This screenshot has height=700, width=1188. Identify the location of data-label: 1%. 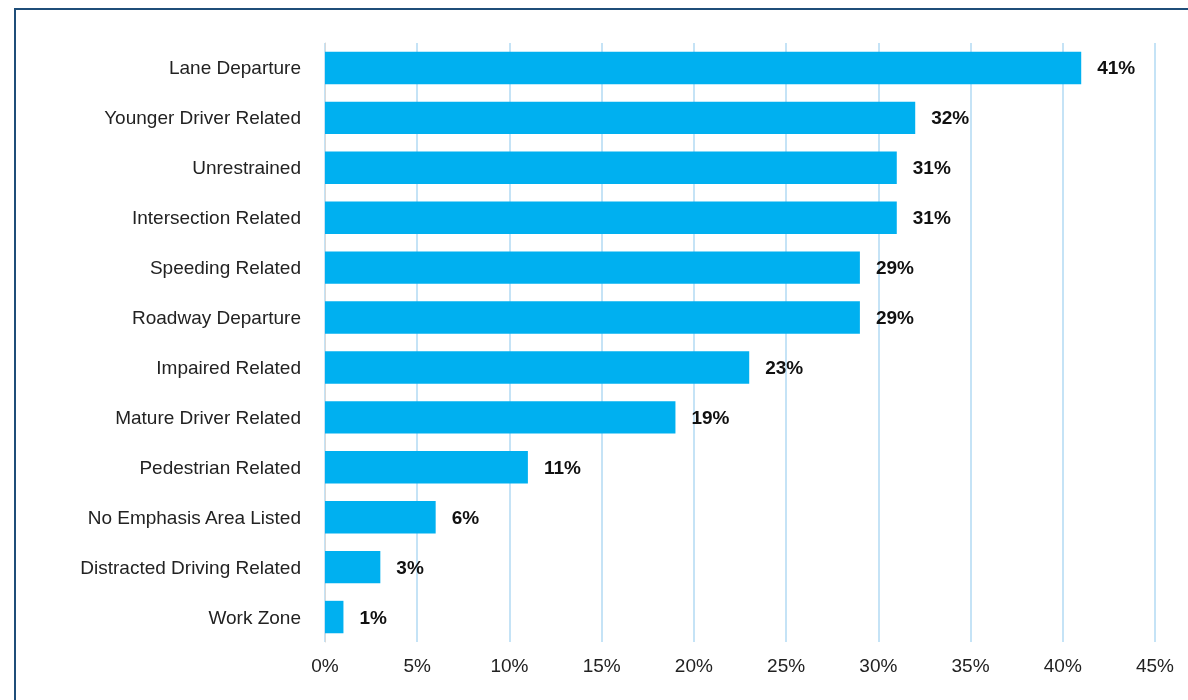
(373, 617).